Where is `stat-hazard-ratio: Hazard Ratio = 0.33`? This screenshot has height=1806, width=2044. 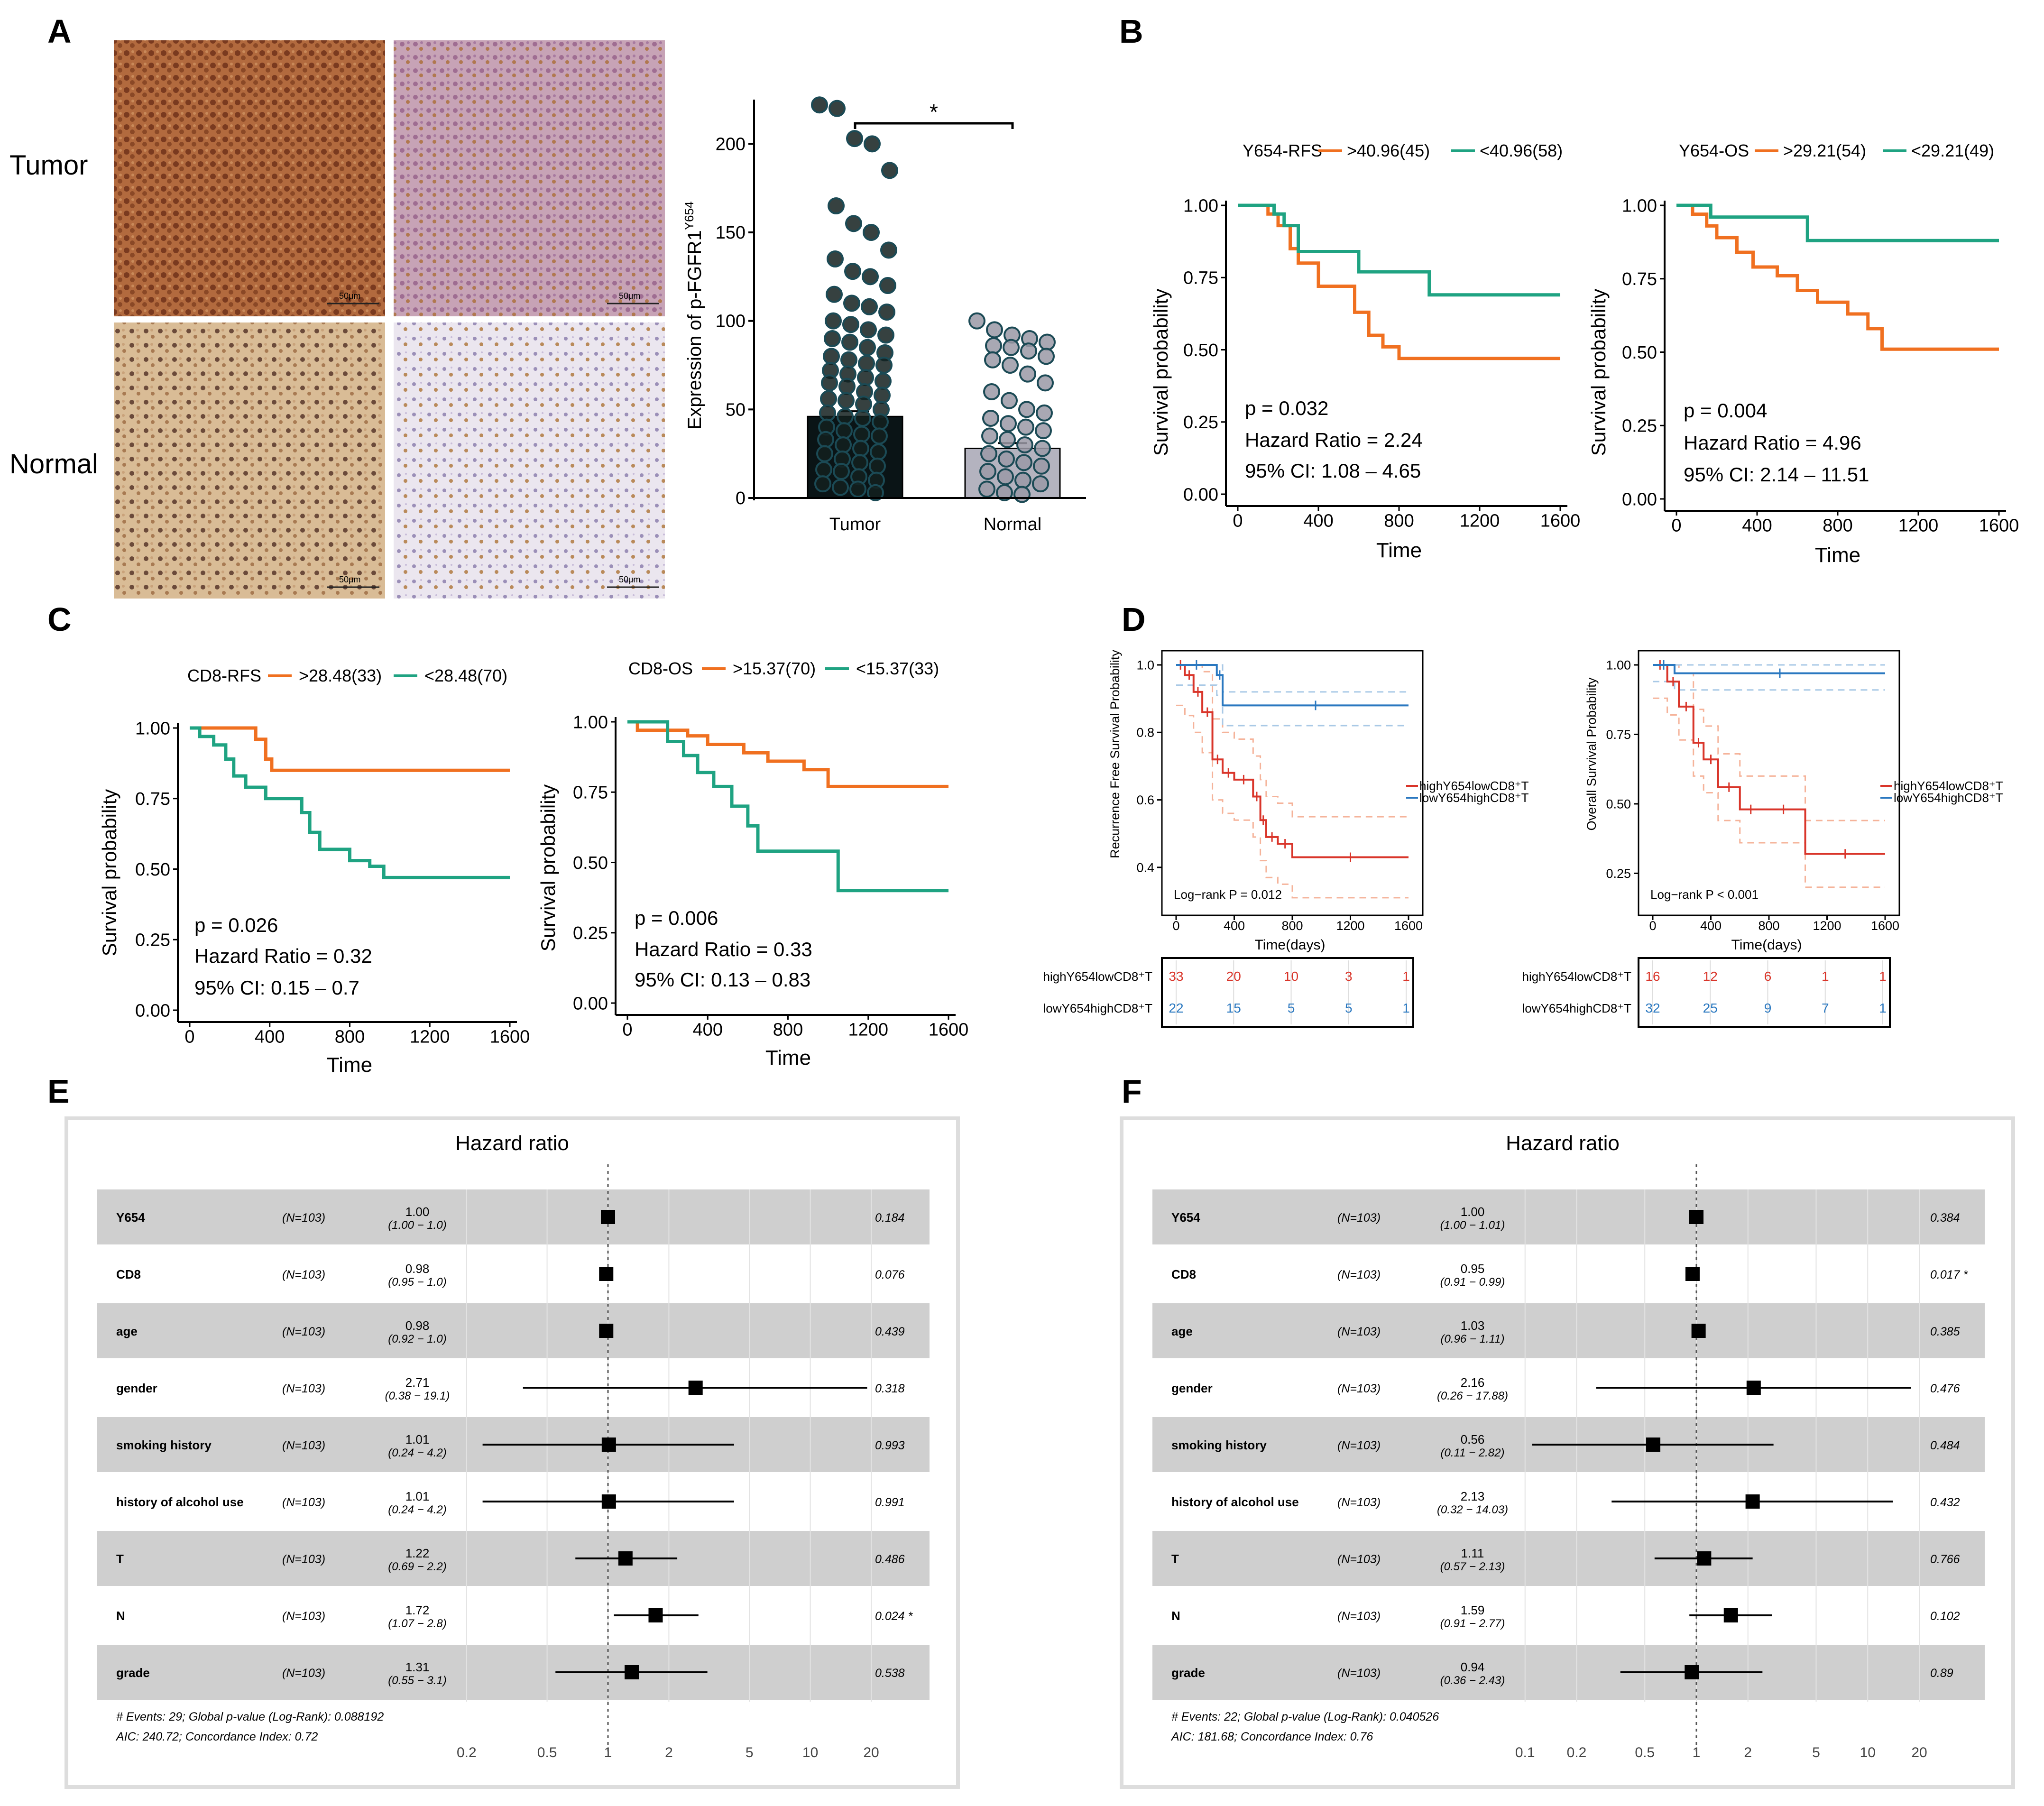 stat-hazard-ratio: Hazard Ratio = 0.33 is located at coordinates (723, 949).